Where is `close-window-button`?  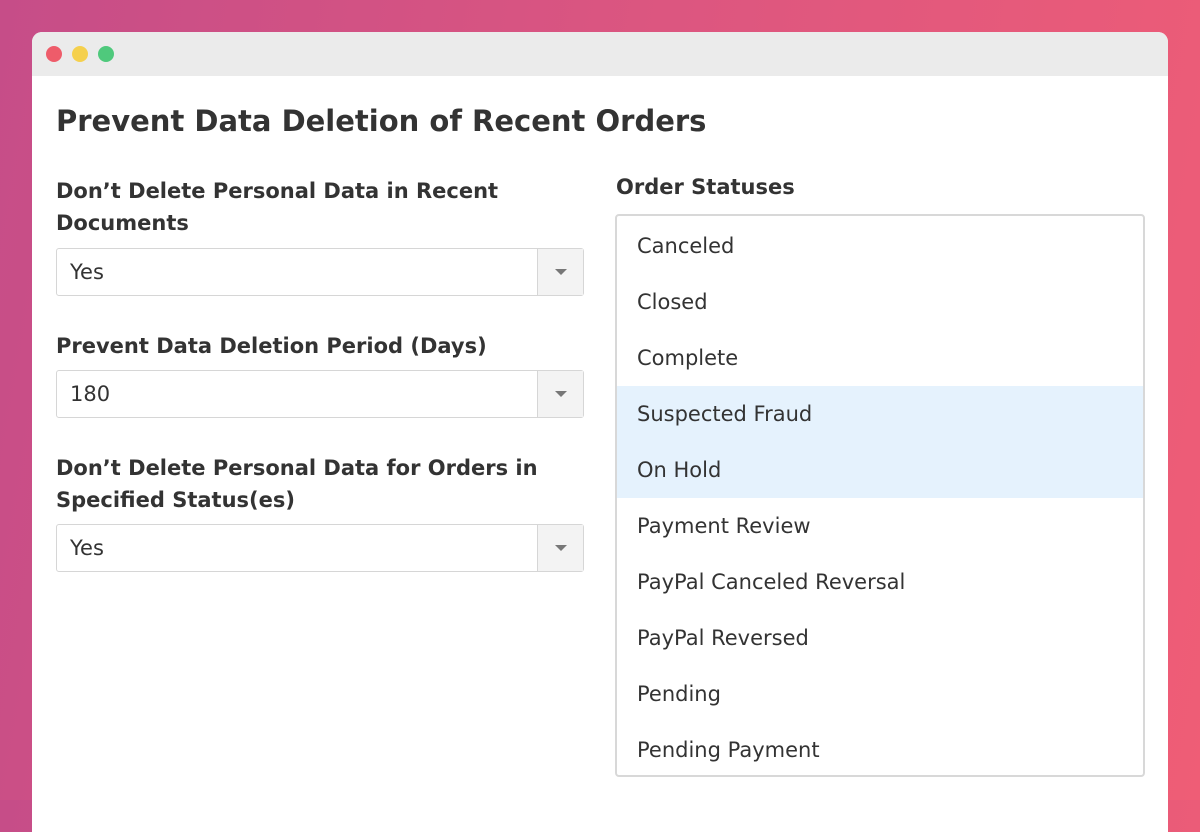
close-window-button is located at coordinates (54, 54).